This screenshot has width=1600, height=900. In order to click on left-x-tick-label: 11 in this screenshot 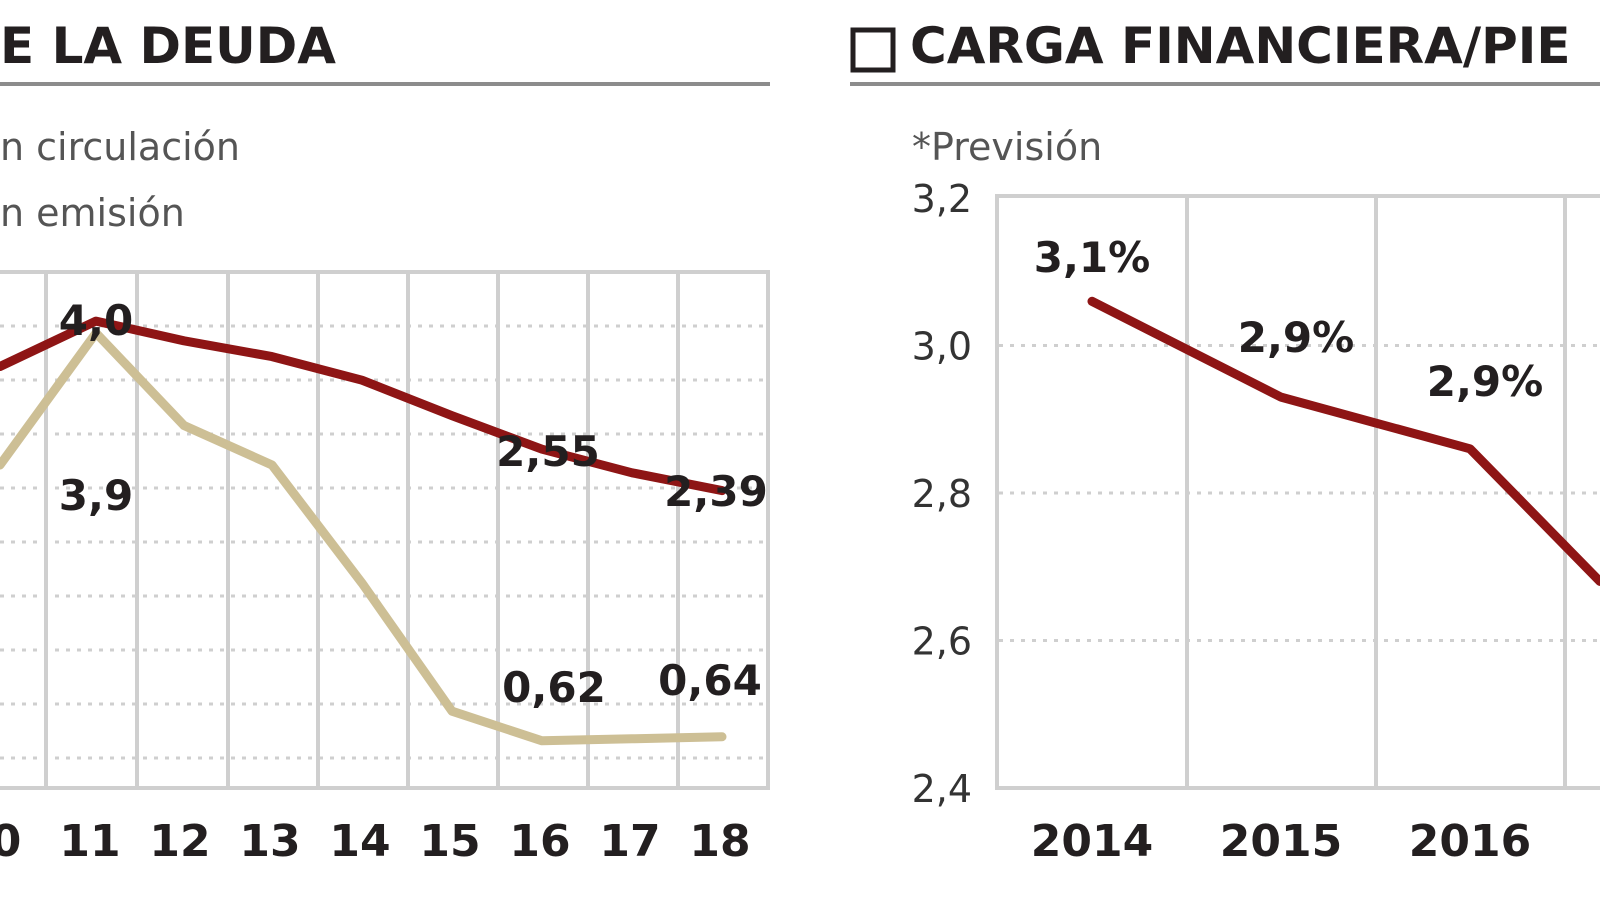, I will do `click(89, 841)`.